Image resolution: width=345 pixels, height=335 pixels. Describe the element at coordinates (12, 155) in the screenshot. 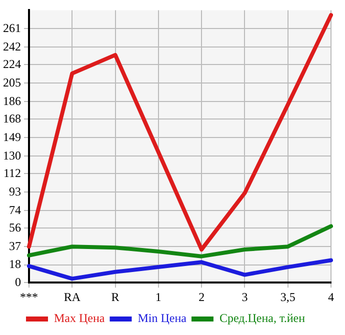

I see `y-tick-label: 130` at that location.